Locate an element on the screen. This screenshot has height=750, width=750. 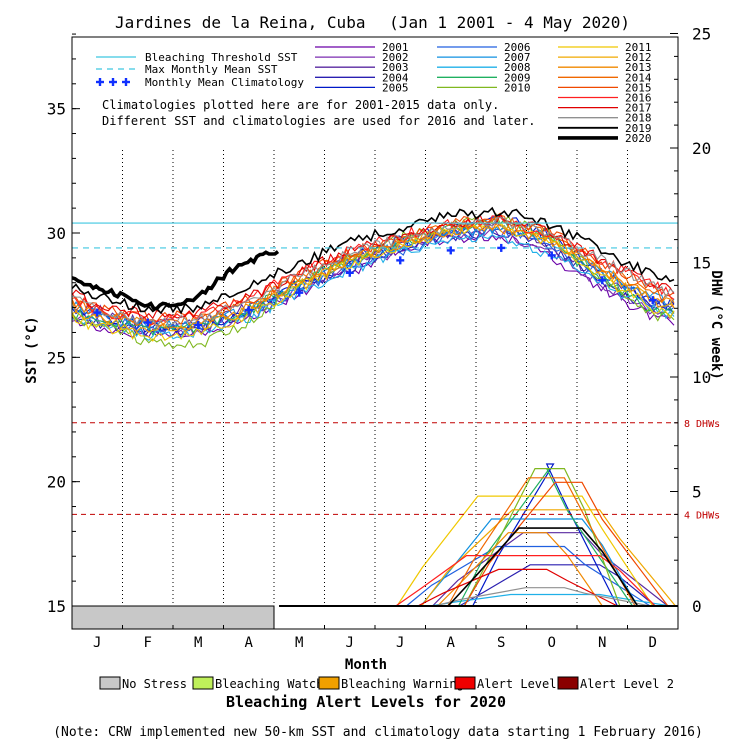
sst-tick-label: 25 is located at coordinates (56, 357).